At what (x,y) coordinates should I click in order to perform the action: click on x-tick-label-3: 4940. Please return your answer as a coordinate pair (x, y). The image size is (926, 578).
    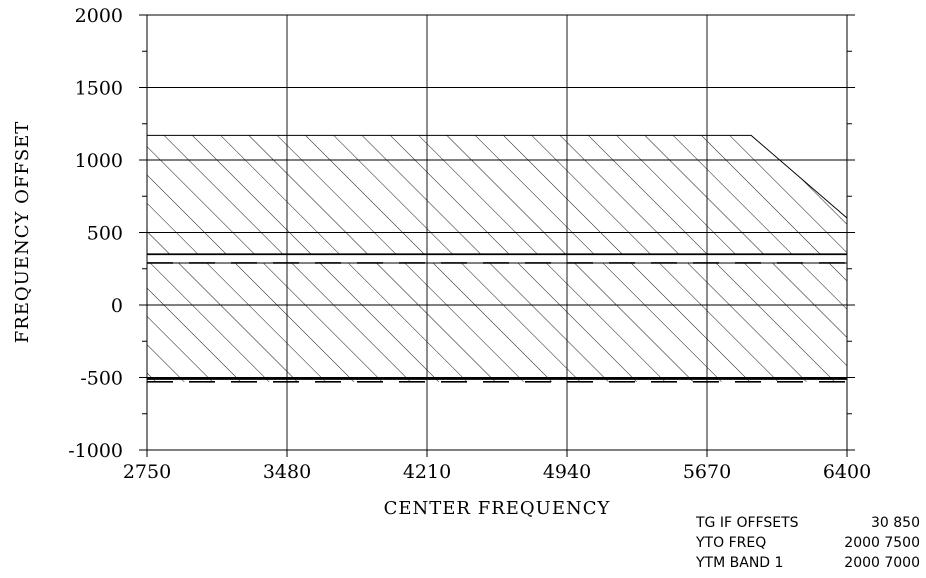
    Looking at the image, I should click on (567, 472).